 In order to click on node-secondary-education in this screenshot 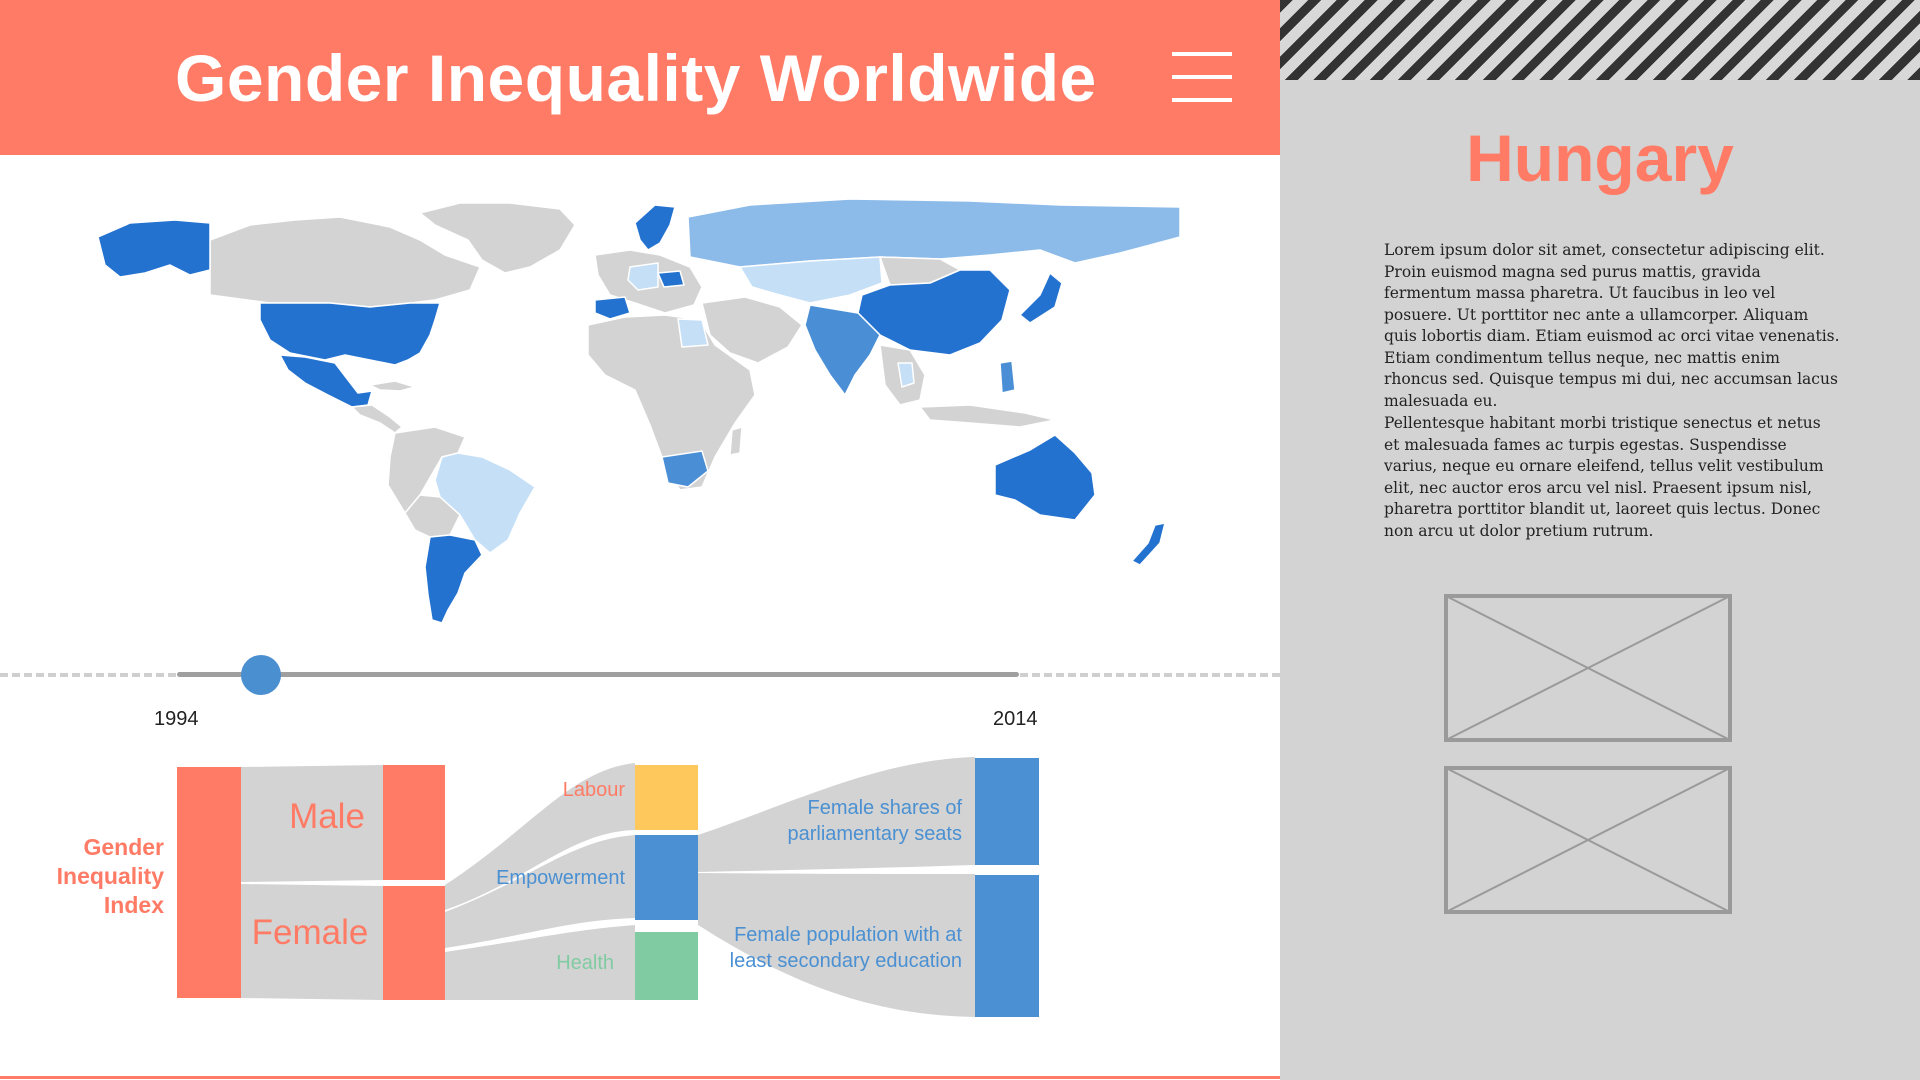, I will do `click(1007, 946)`.